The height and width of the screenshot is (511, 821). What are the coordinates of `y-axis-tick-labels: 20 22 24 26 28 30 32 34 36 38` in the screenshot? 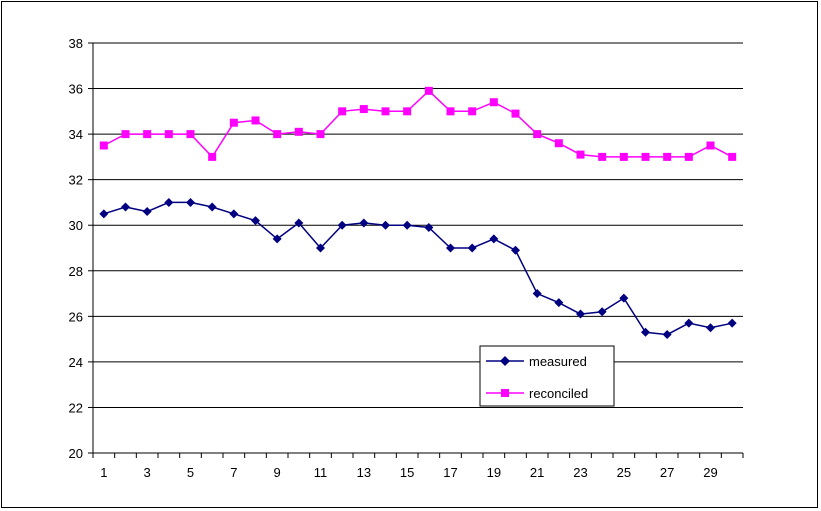 It's located at (76, 248).